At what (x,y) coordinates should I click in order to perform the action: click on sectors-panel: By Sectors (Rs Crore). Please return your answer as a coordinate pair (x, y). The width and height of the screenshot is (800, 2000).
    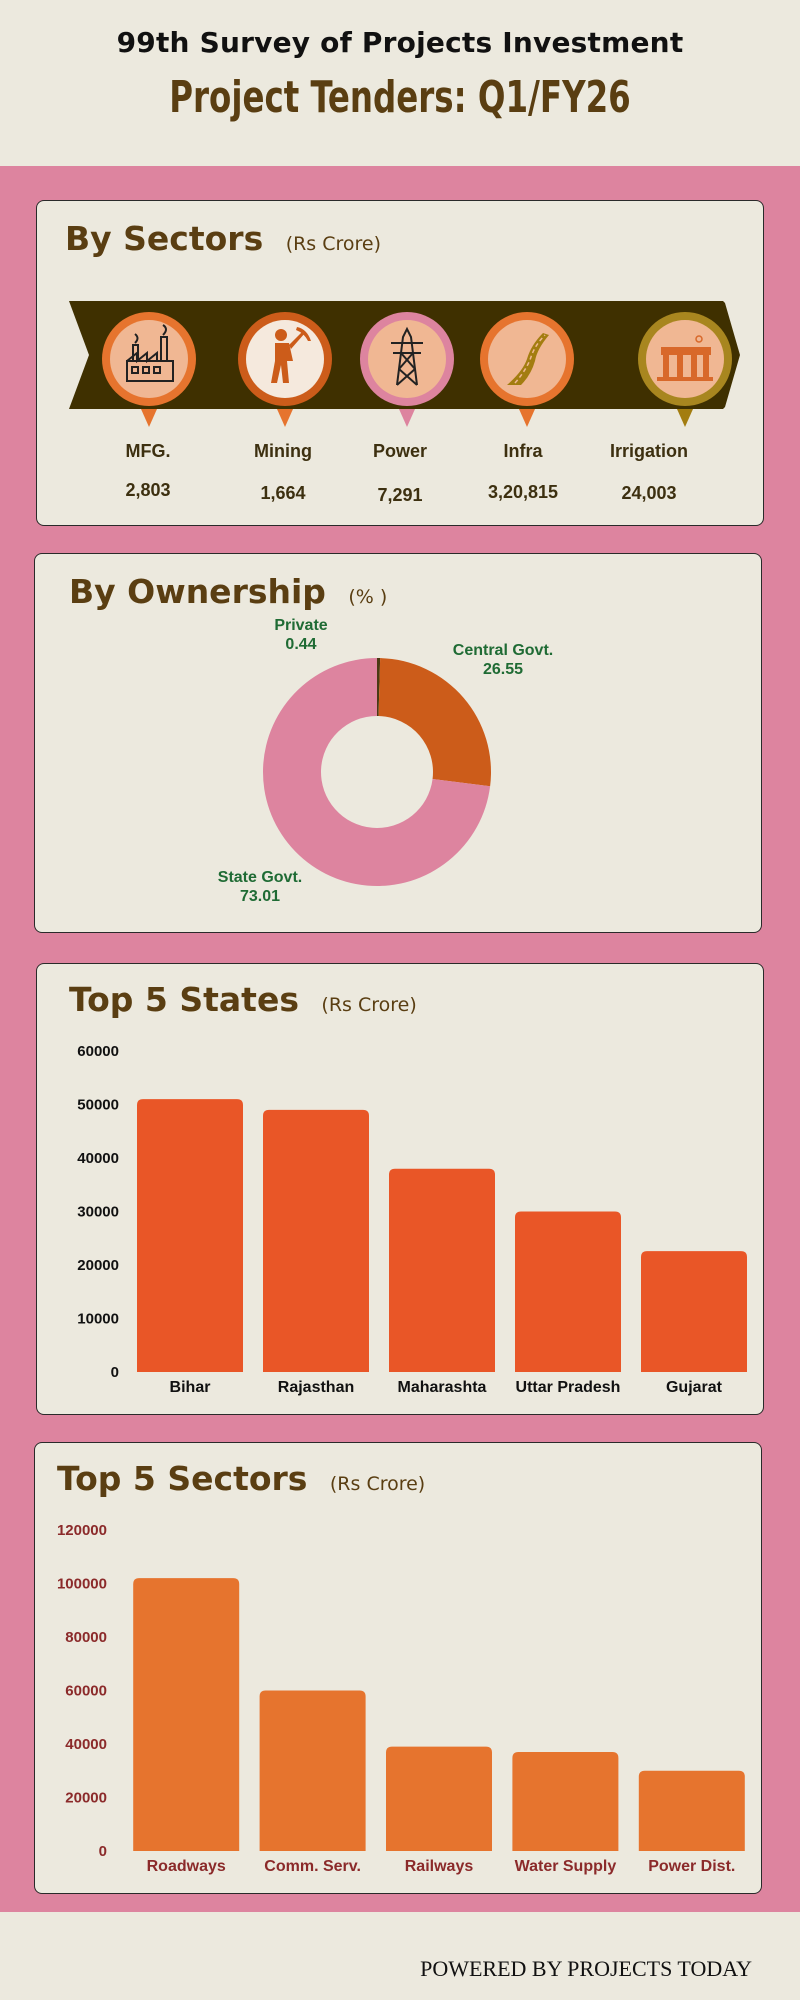
    Looking at the image, I should click on (400, 363).